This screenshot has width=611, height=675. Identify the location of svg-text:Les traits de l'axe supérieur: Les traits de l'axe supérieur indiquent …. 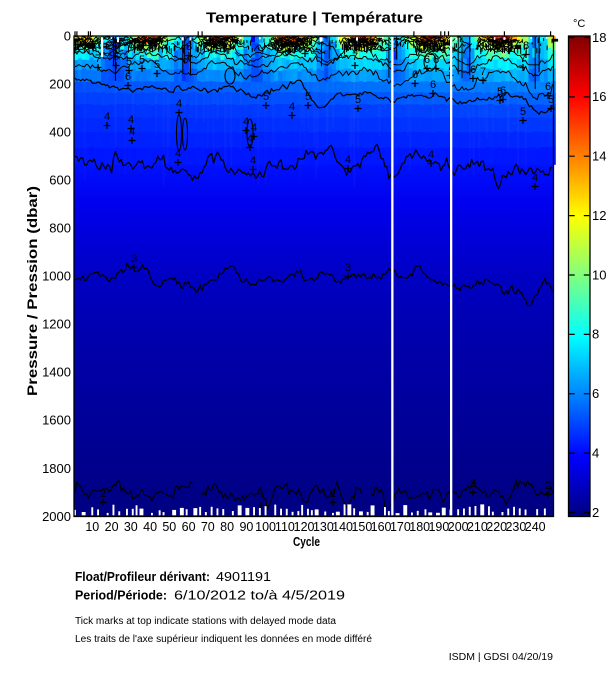
(223, 639).